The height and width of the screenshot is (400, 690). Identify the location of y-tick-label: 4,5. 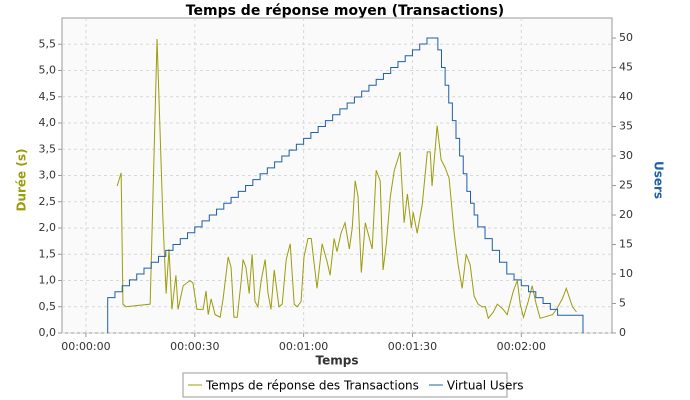
(48, 96).